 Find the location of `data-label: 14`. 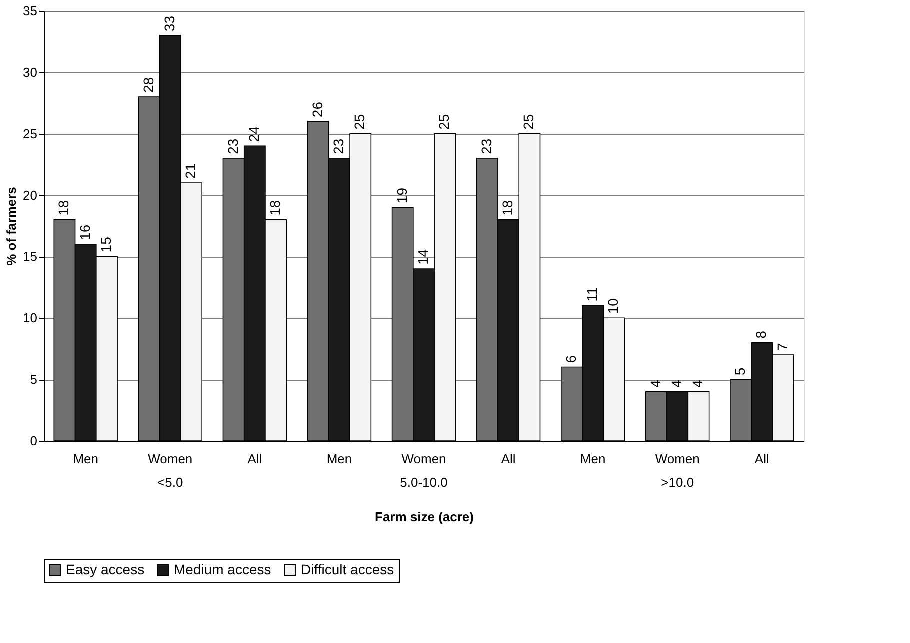

data-label: 14 is located at coordinates (423, 257).